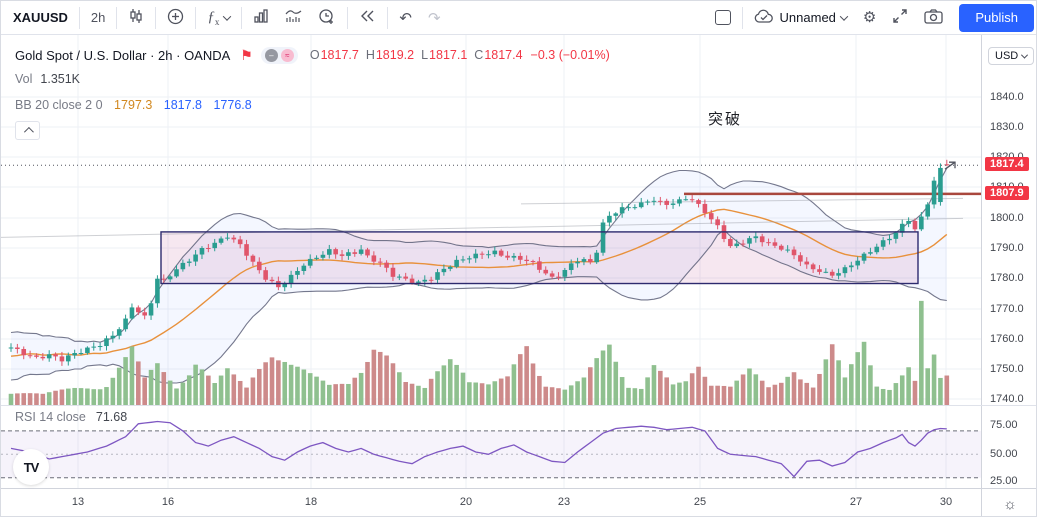 The height and width of the screenshot is (517, 1037). I want to click on cloud-check-icon, so click(764, 18).